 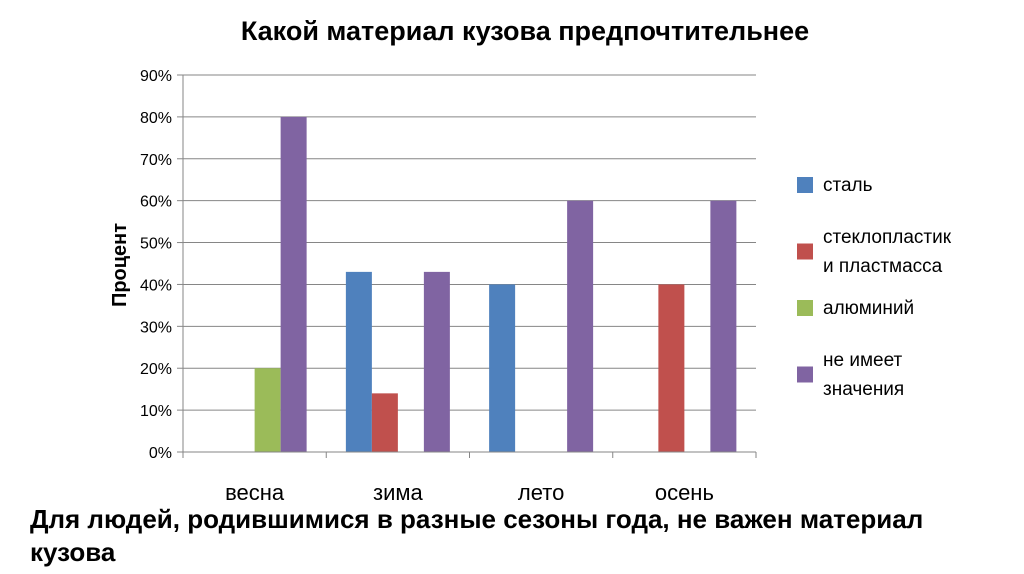 I want to click on y-tick-label: 30%, so click(x=156, y=327).